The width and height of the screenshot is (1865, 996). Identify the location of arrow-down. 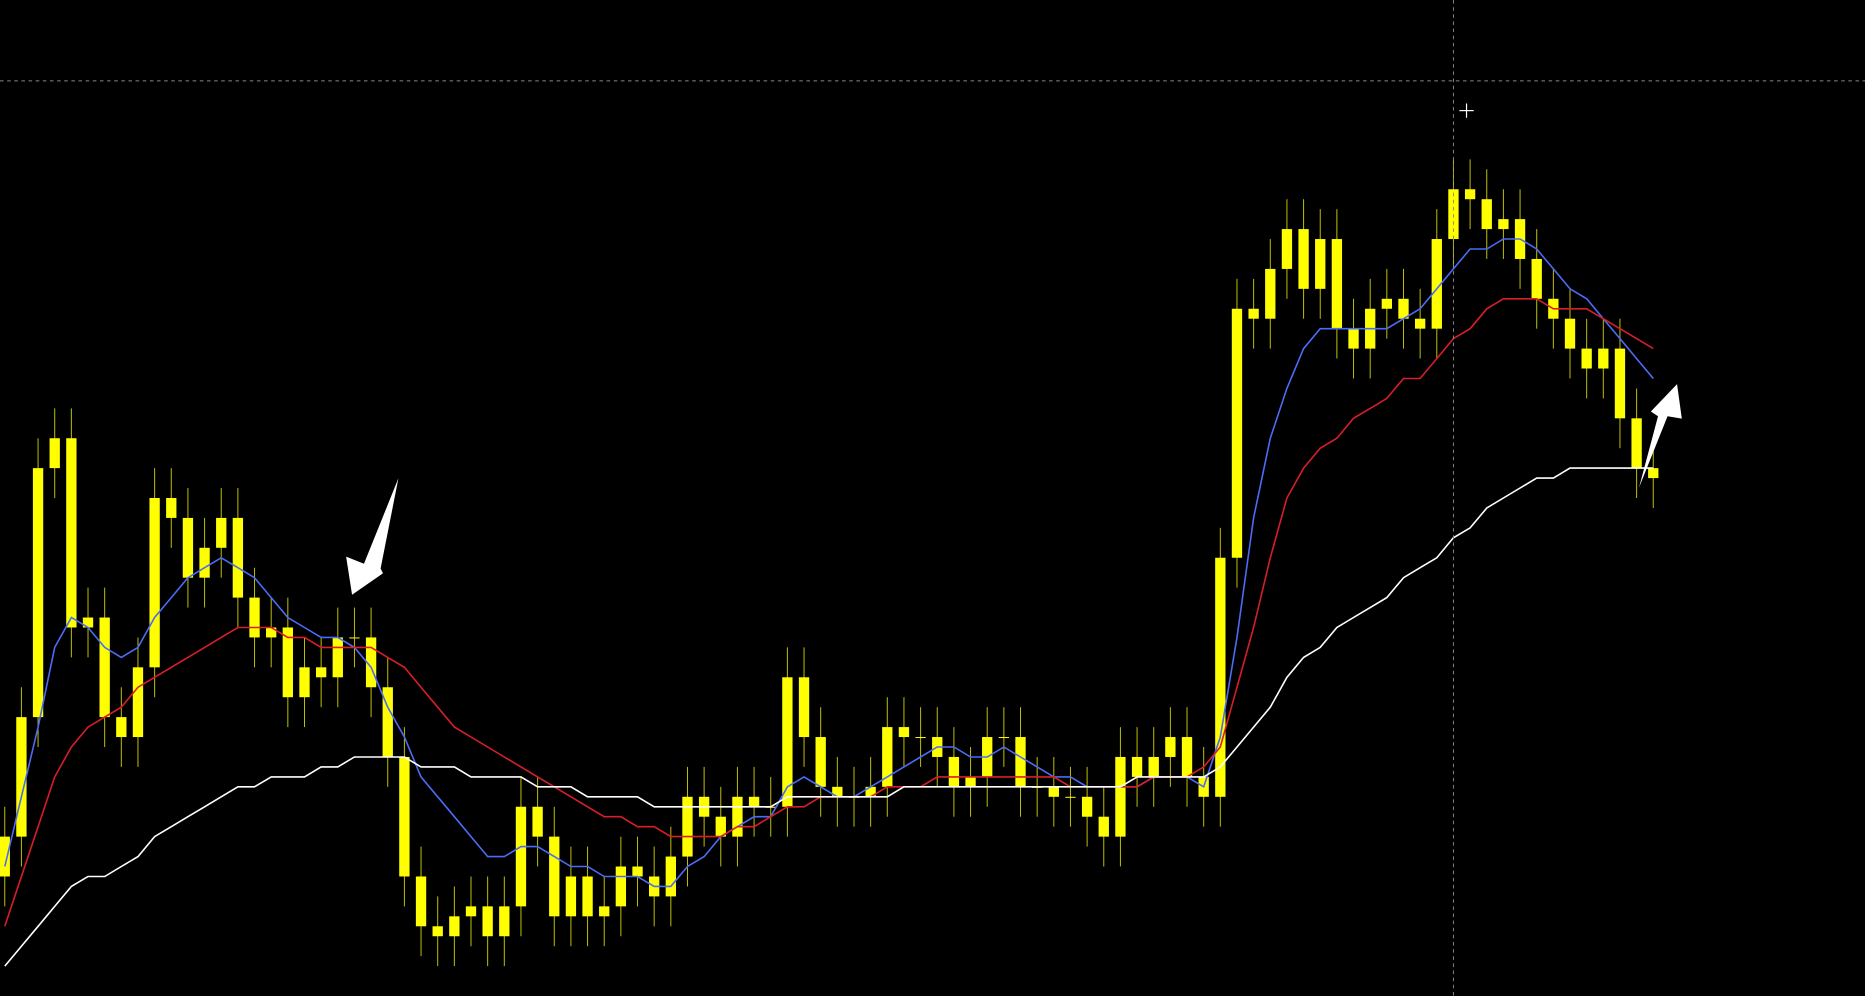
(372, 536).